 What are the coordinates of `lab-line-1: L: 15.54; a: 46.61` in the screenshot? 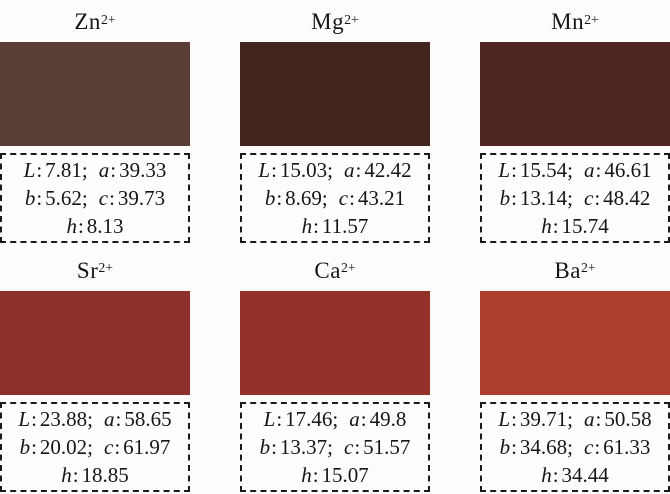 It's located at (574, 170).